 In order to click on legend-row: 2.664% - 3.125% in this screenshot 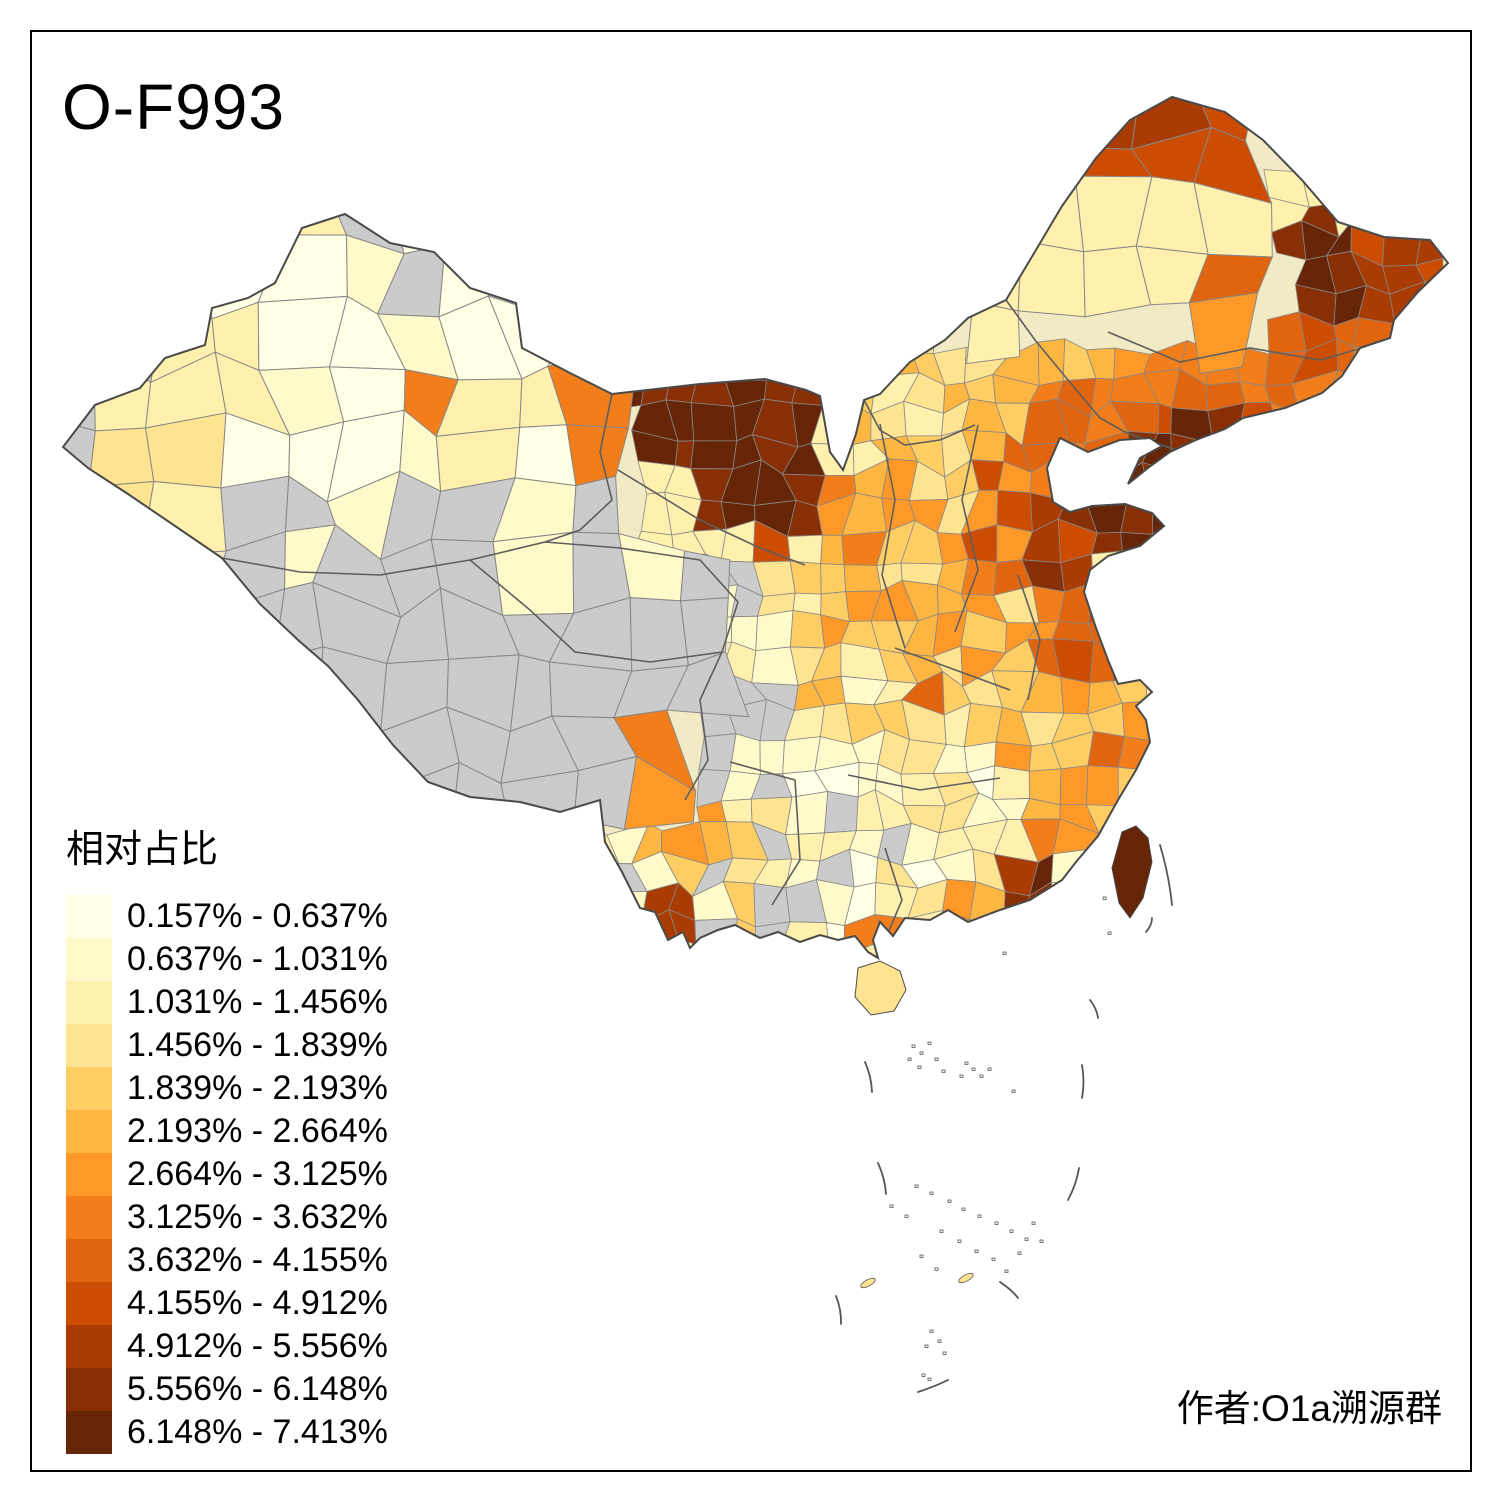, I will do `click(227, 1174)`.